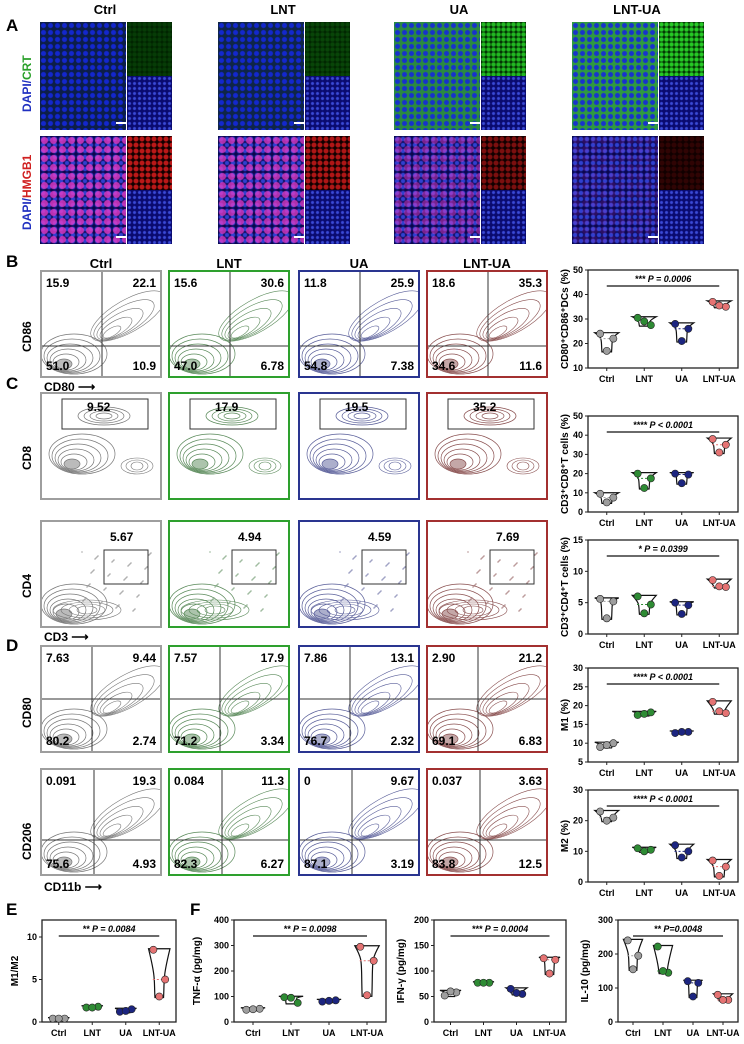 This screenshot has height=1044, width=744. I want to click on quadrant-upper-left-value: 0.084, so click(189, 781).